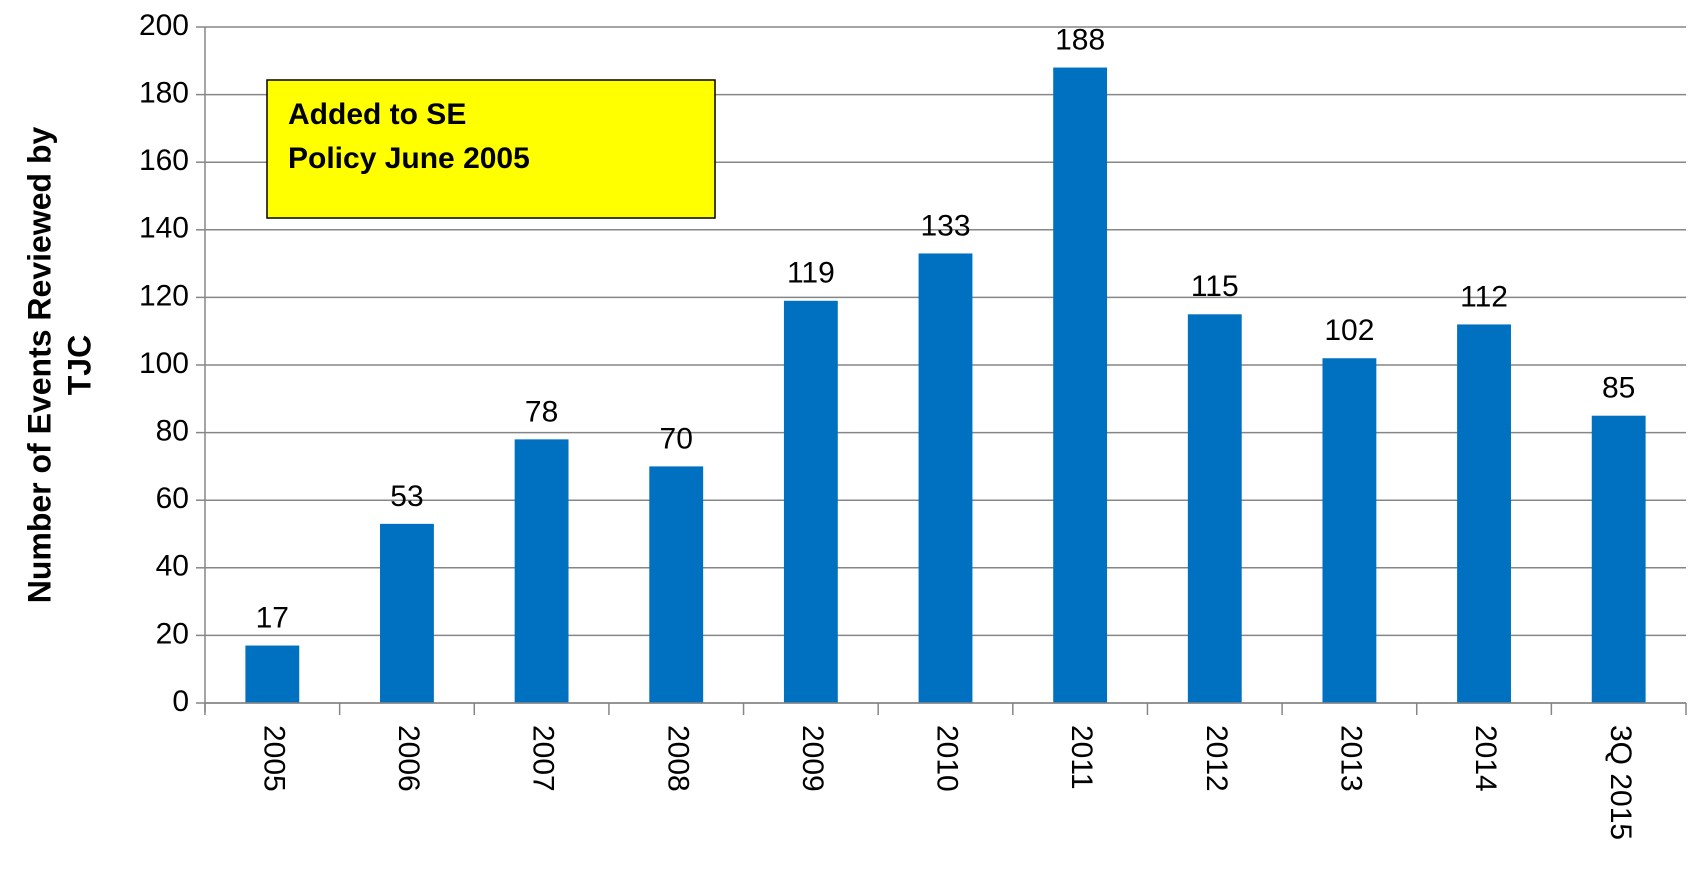 This screenshot has height=881, width=1690. Describe the element at coordinates (273, 758) in the screenshot. I see `x-tick-label: 2005` at that location.